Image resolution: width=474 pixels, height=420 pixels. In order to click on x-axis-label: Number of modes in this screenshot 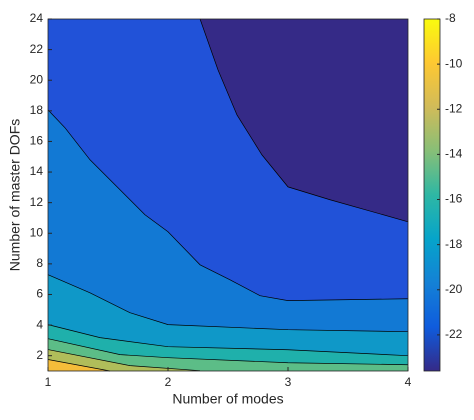, I will do `click(227, 399)`.